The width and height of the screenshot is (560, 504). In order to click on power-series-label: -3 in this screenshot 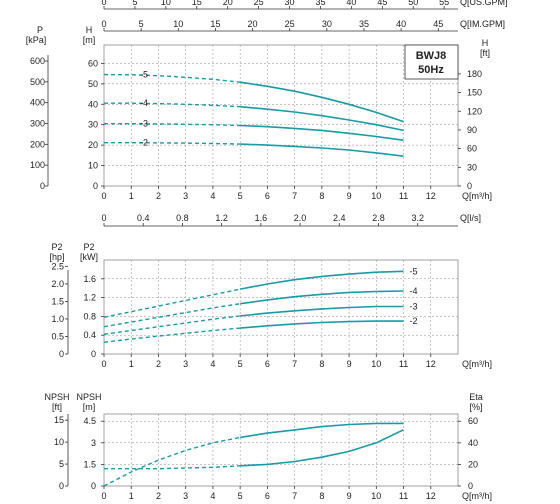, I will do `click(414, 307)`.